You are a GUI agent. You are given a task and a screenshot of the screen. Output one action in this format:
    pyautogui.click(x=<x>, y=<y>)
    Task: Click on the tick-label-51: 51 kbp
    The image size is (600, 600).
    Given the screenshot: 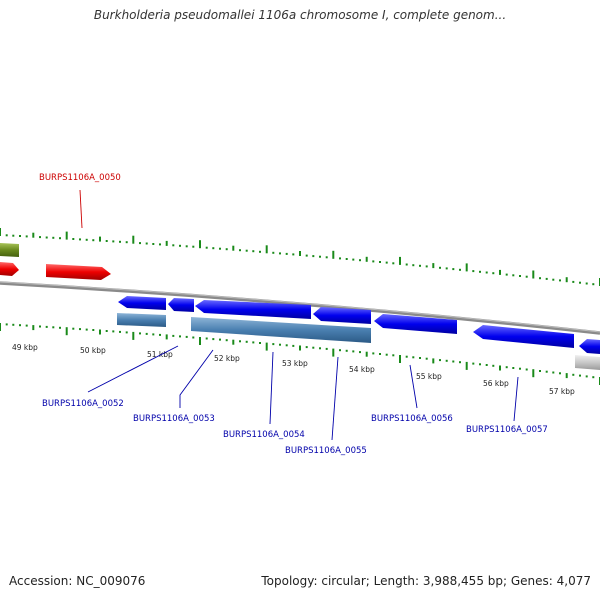 What is the action you would take?
    pyautogui.click(x=160, y=354)
    